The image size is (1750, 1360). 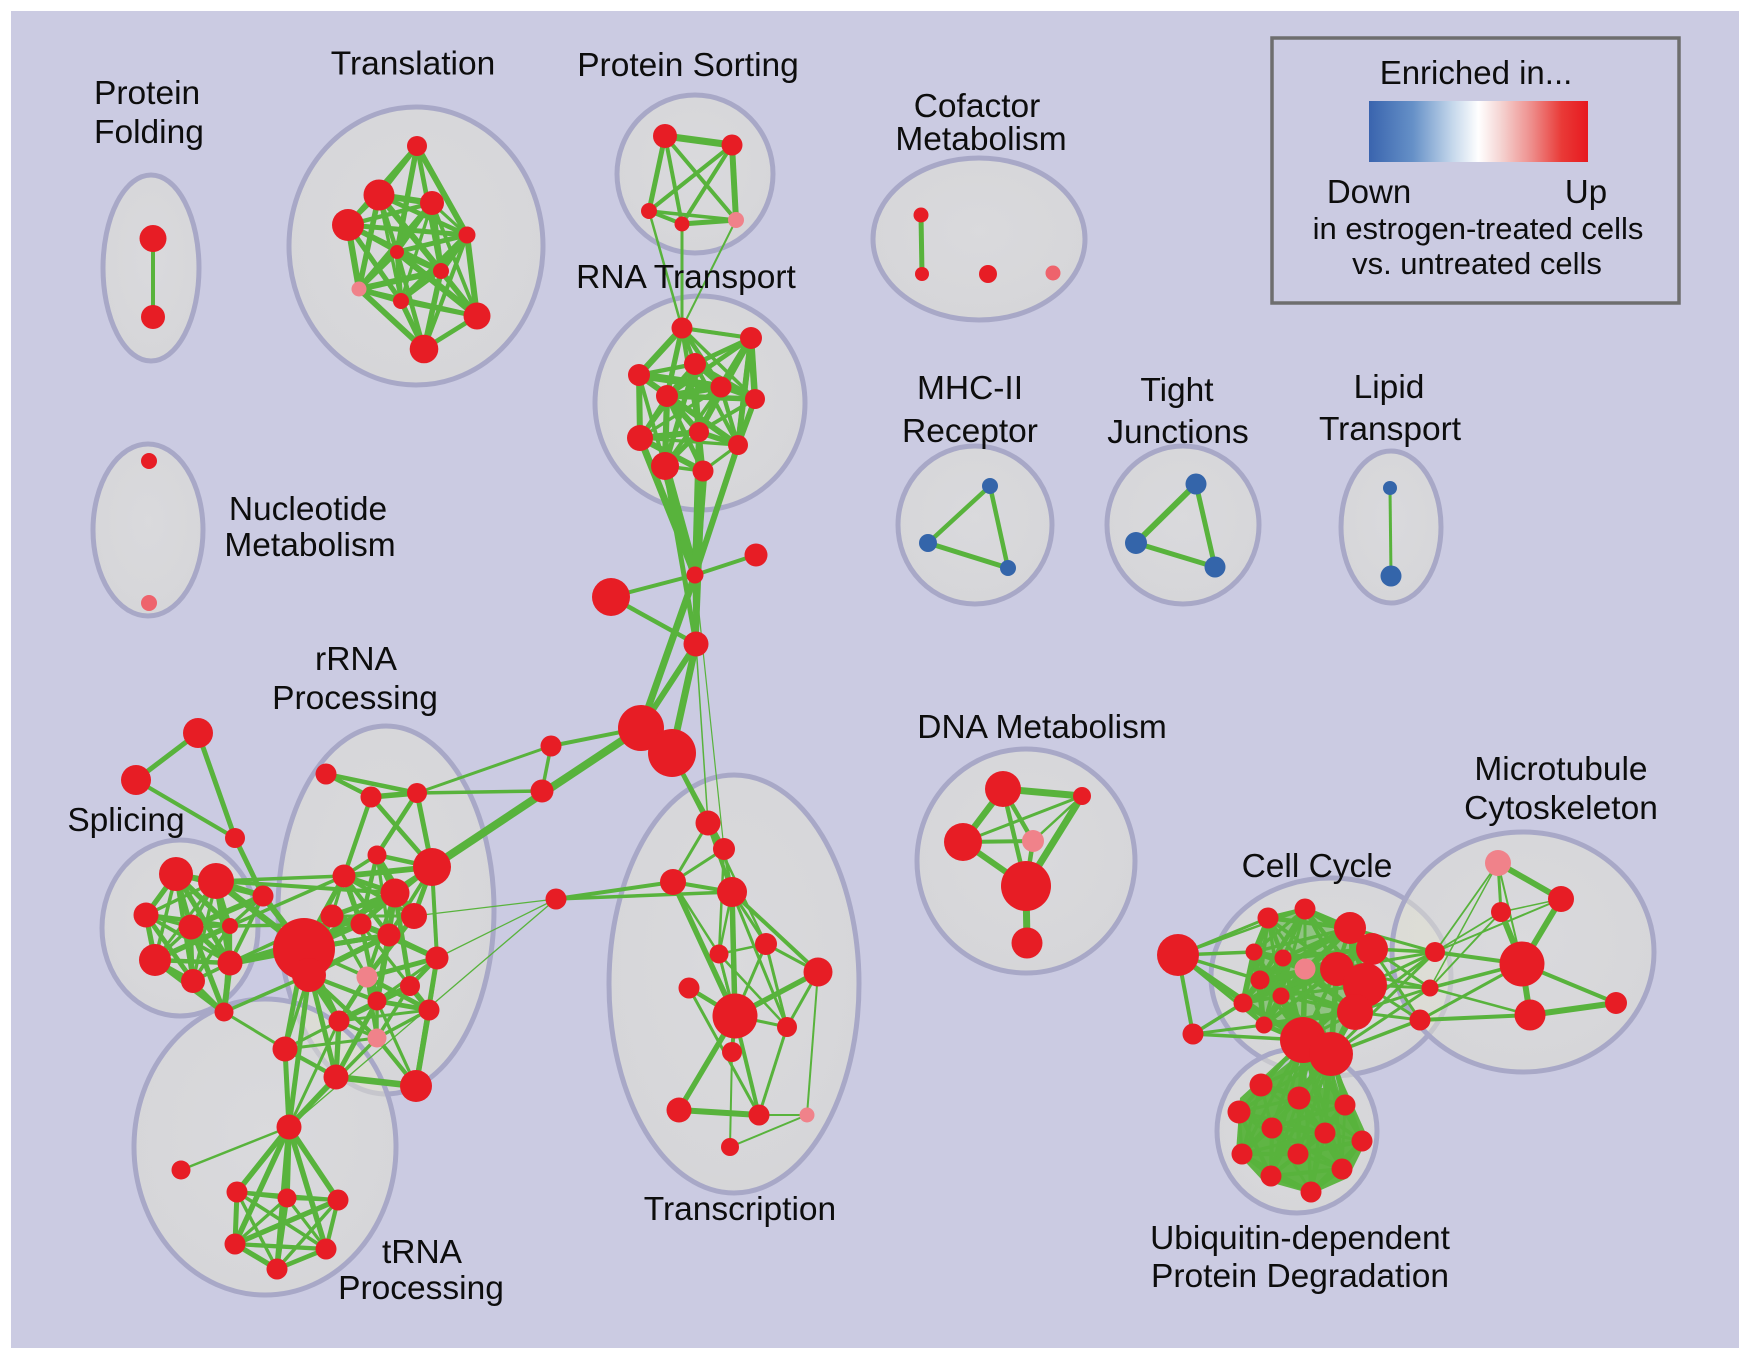 What do you see at coordinates (970, 388) in the screenshot?
I see `svg-text: MHC-II` at bounding box center [970, 388].